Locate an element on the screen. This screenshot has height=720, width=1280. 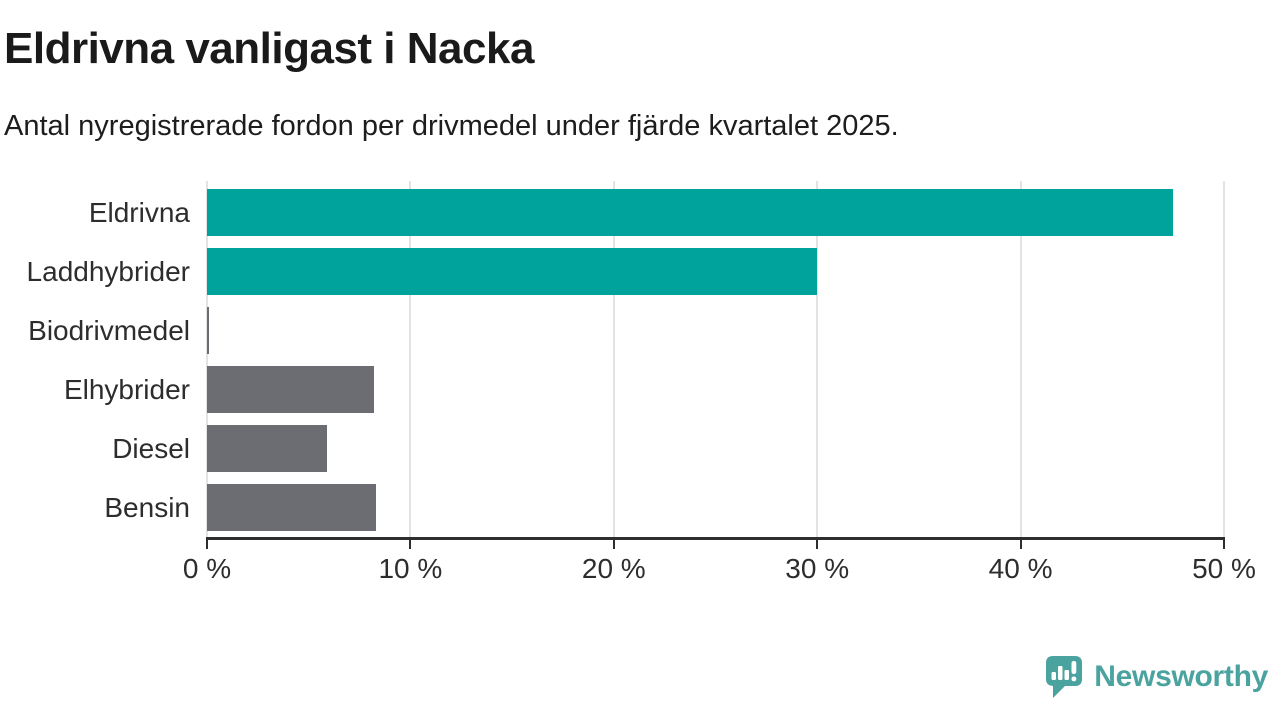
bar-row-eldrivna: Eldrivna is located at coordinates (640, 212).